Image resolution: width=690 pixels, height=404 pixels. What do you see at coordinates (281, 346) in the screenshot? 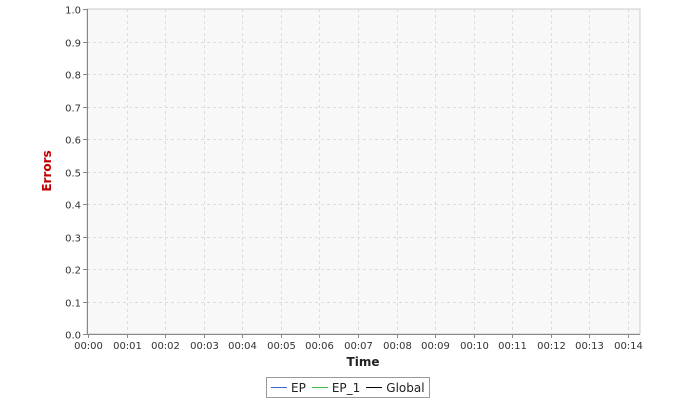
I see `x-tick-label: 00:05` at bounding box center [281, 346].